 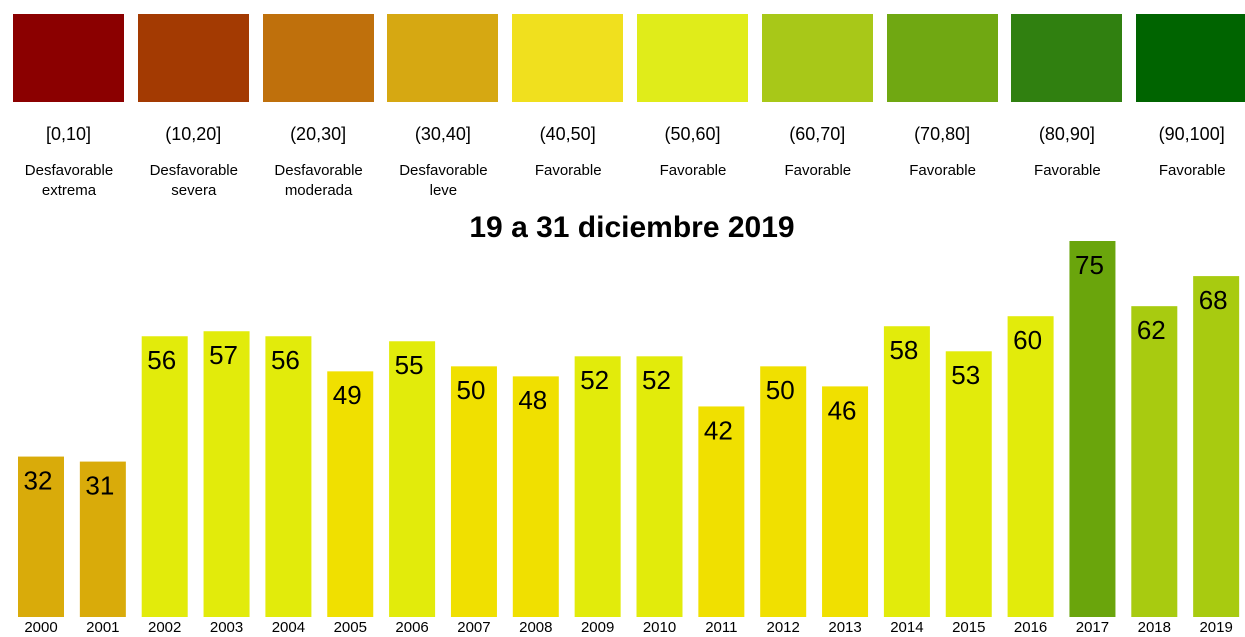 What do you see at coordinates (965, 375) in the screenshot?
I see `value-label: 53` at bounding box center [965, 375].